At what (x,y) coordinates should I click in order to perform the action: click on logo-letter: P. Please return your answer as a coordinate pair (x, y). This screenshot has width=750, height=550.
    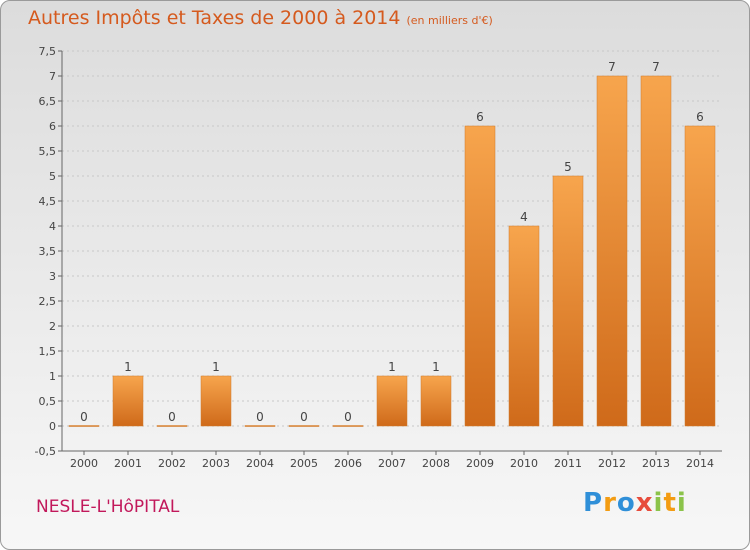
    Looking at the image, I should click on (593, 503).